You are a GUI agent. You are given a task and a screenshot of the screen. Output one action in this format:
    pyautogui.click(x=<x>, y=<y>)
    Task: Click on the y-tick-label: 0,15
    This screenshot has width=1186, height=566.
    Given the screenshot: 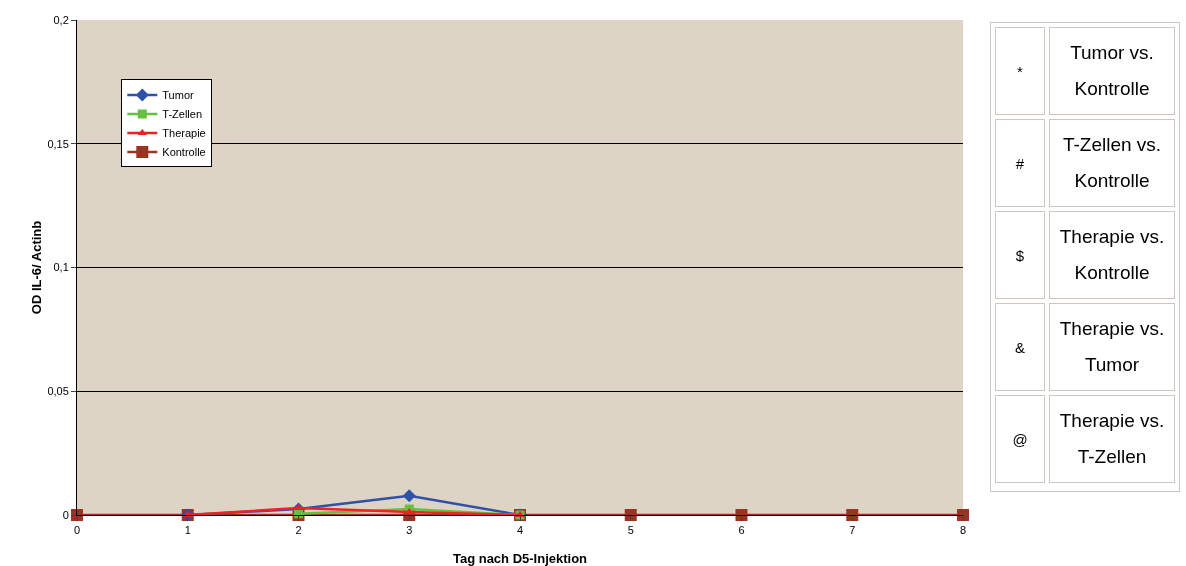 What is the action you would take?
    pyautogui.click(x=58, y=143)
    